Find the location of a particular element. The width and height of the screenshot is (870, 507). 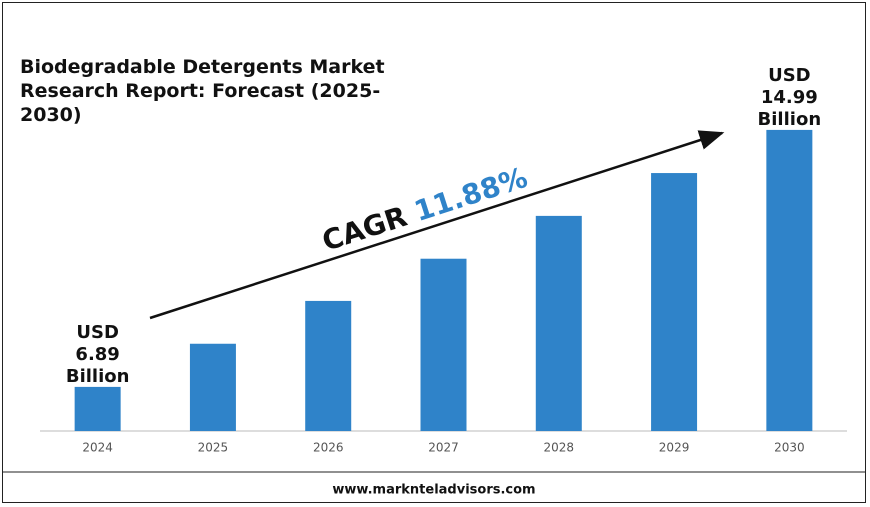

x-tick-label: 2029 is located at coordinates (674, 448).